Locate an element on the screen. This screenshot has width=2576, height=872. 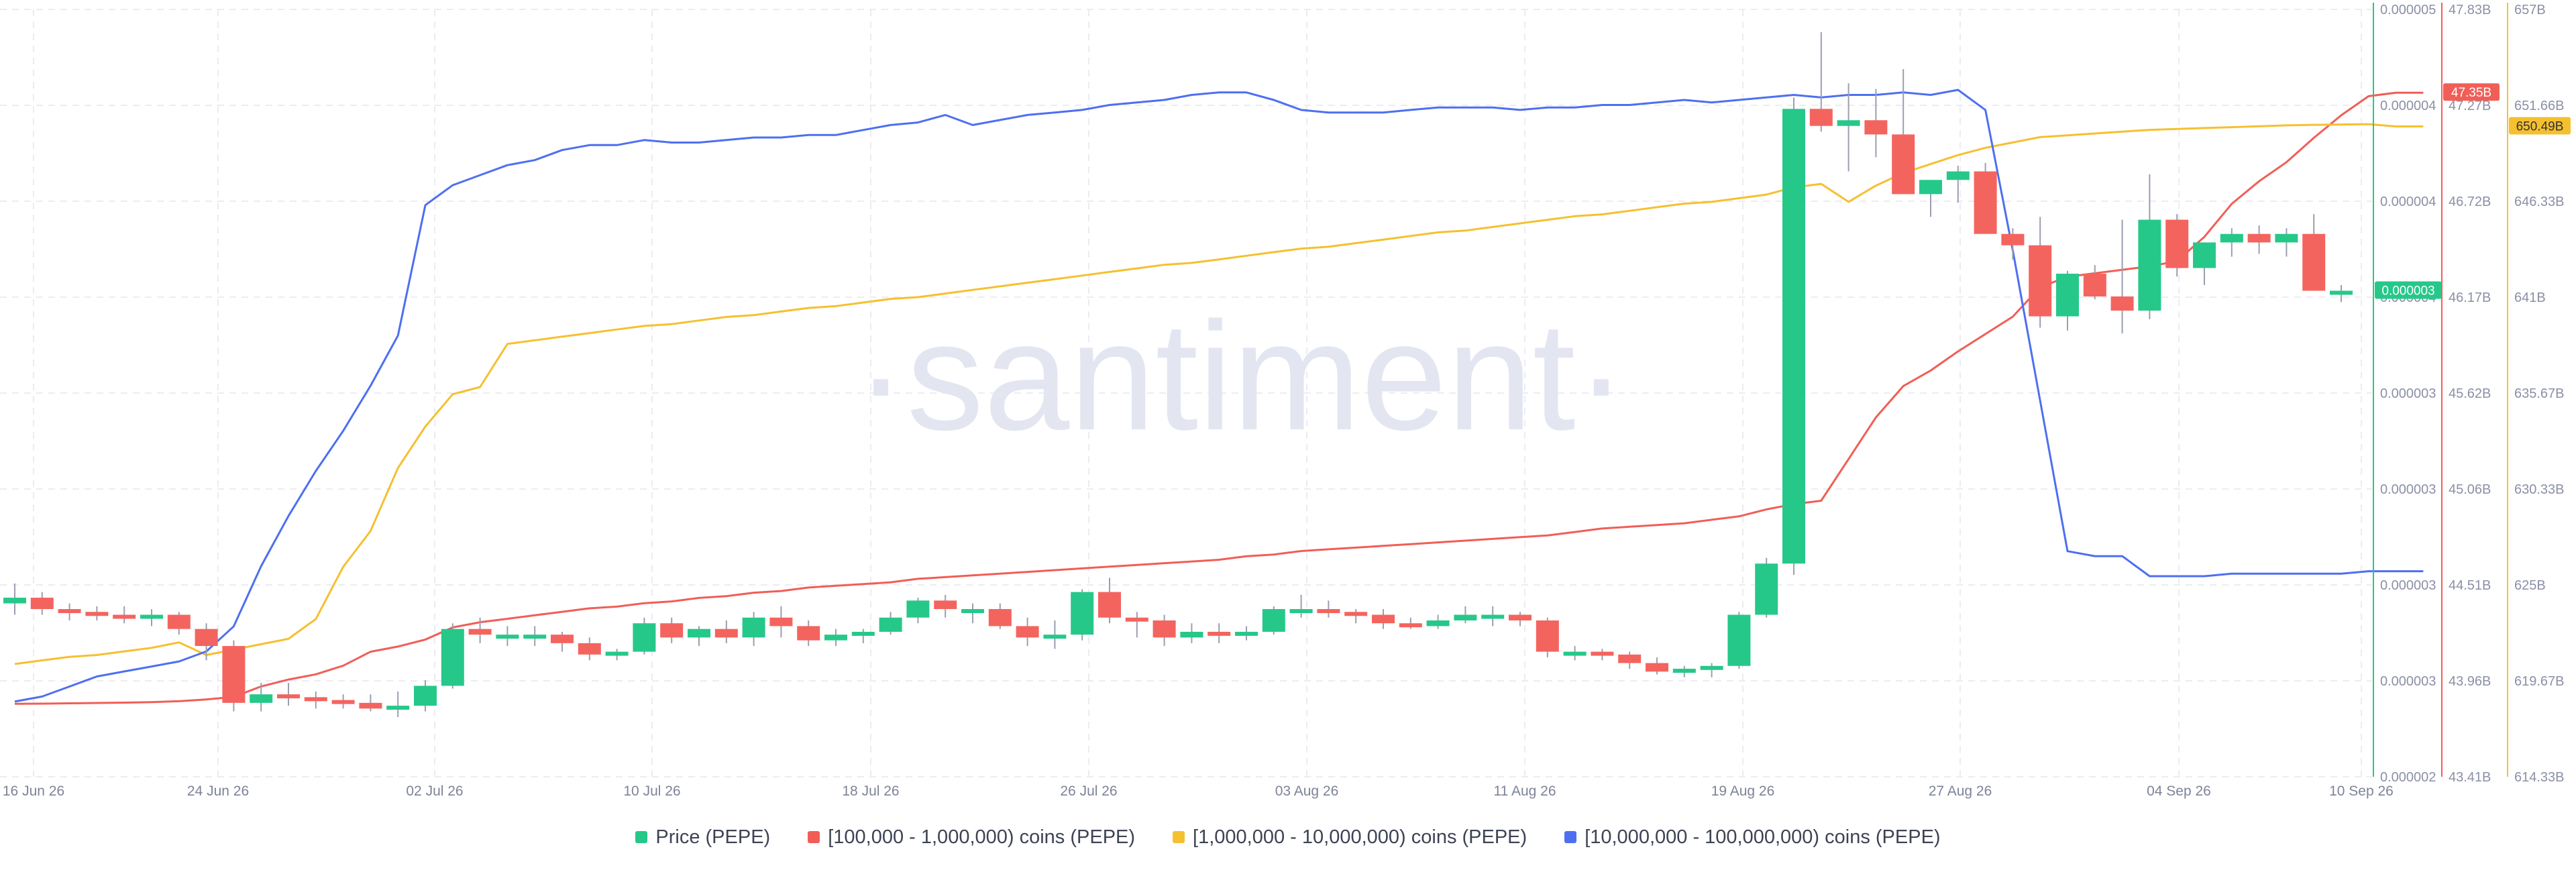
mid-holder-value-badge-text: 650.49B is located at coordinates (2540, 127).